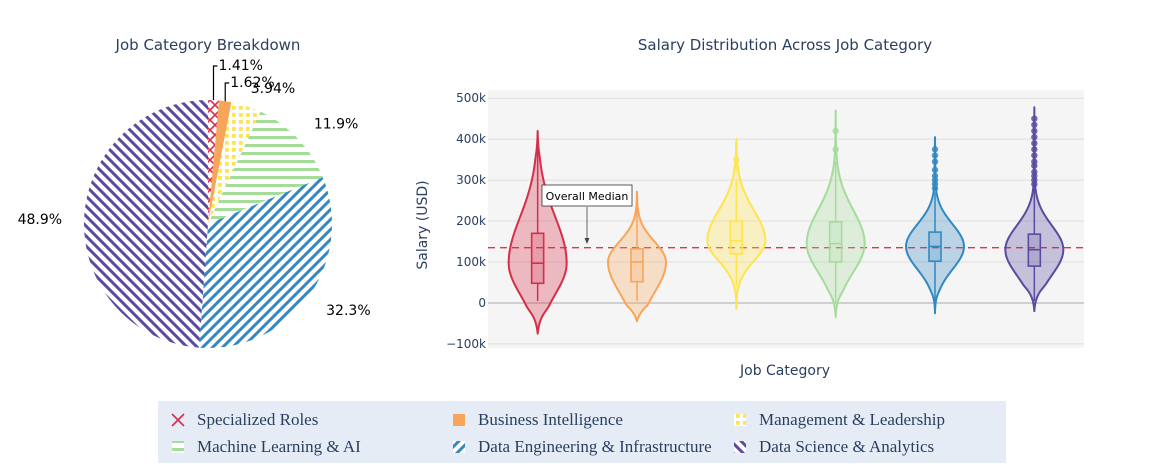  I want to click on violin-title: Salary Distribution Across Job Category, so click(785, 45).